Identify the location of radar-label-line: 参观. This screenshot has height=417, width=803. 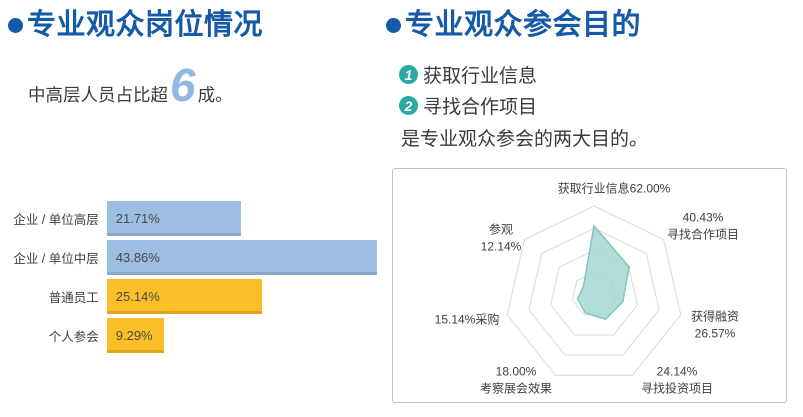
(501, 229).